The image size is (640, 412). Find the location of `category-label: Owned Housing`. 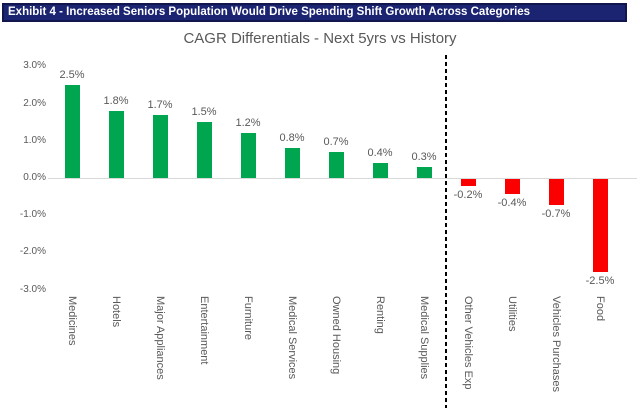

category-label: Owned Housing is located at coordinates (336, 335).